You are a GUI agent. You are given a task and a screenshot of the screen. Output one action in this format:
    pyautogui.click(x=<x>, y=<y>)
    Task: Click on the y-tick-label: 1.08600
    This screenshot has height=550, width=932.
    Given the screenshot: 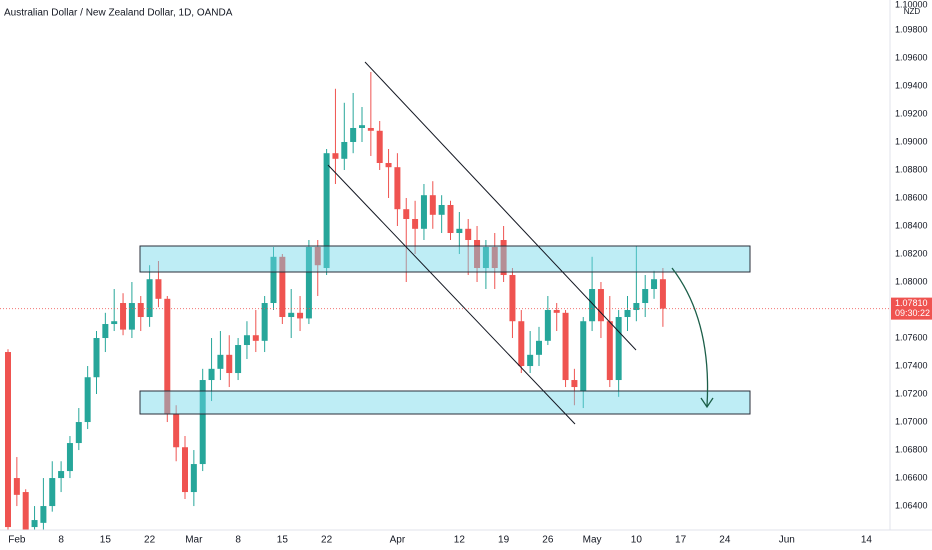 What is the action you would take?
    pyautogui.click(x=911, y=197)
    